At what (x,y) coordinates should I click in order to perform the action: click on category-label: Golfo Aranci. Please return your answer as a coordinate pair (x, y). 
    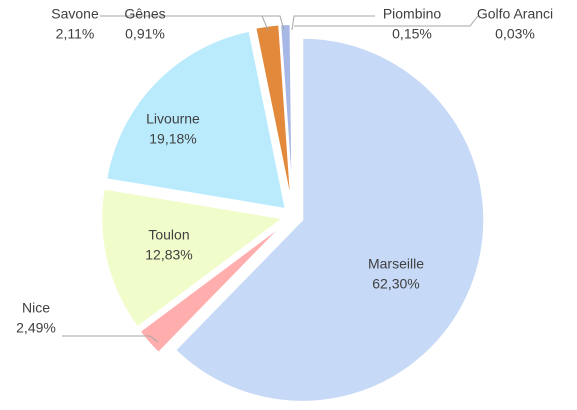
    Looking at the image, I should click on (515, 14).